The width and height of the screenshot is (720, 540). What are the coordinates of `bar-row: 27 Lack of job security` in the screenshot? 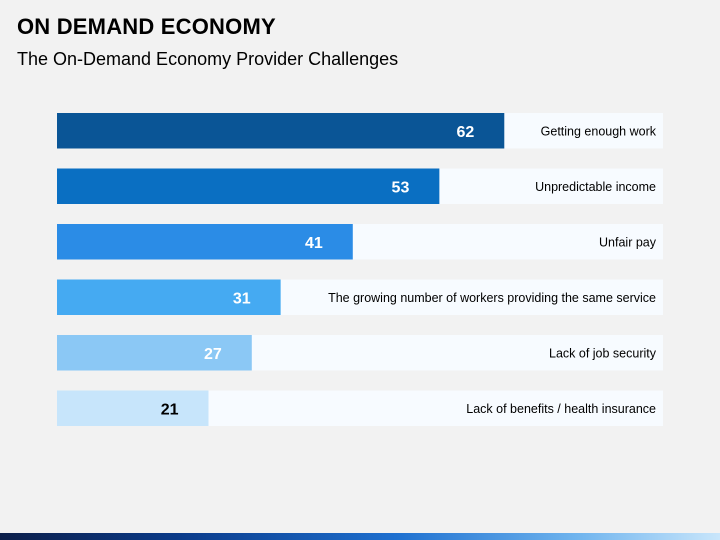 It's located at (360, 353).